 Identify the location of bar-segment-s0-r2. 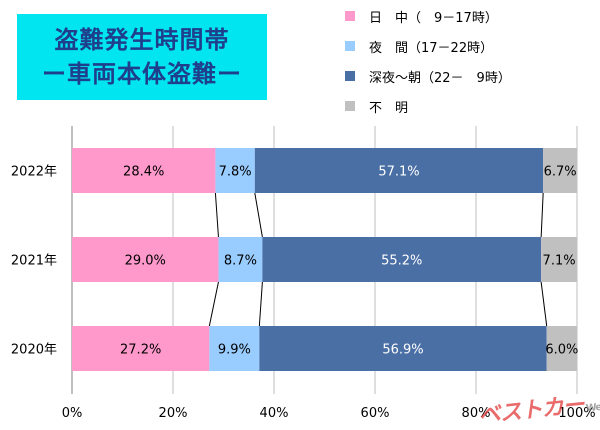
(141, 348).